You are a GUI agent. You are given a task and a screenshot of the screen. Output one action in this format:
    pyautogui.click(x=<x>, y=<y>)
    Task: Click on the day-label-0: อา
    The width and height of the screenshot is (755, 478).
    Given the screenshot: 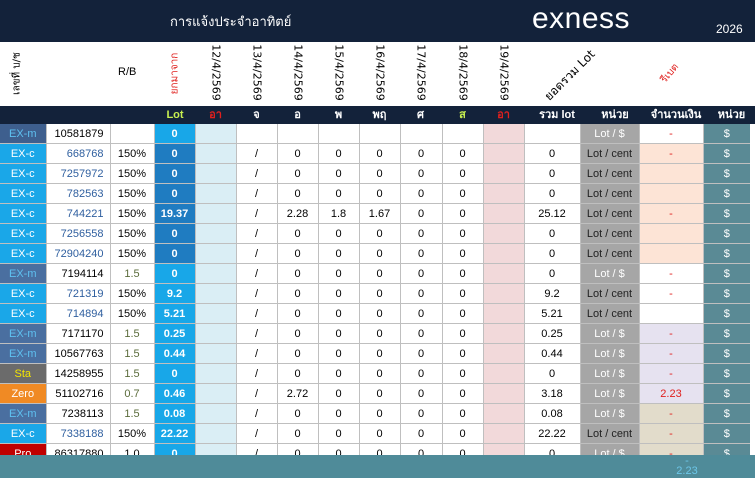 What is the action you would take?
    pyautogui.click(x=215, y=115)
    